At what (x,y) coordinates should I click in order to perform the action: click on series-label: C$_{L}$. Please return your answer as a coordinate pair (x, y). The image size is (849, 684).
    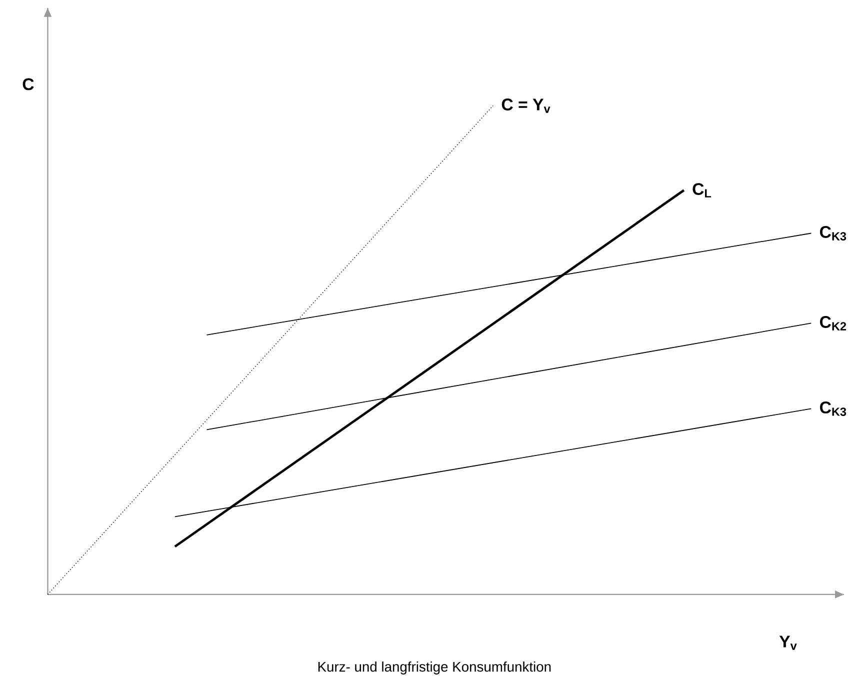
    Looking at the image, I should click on (702, 190).